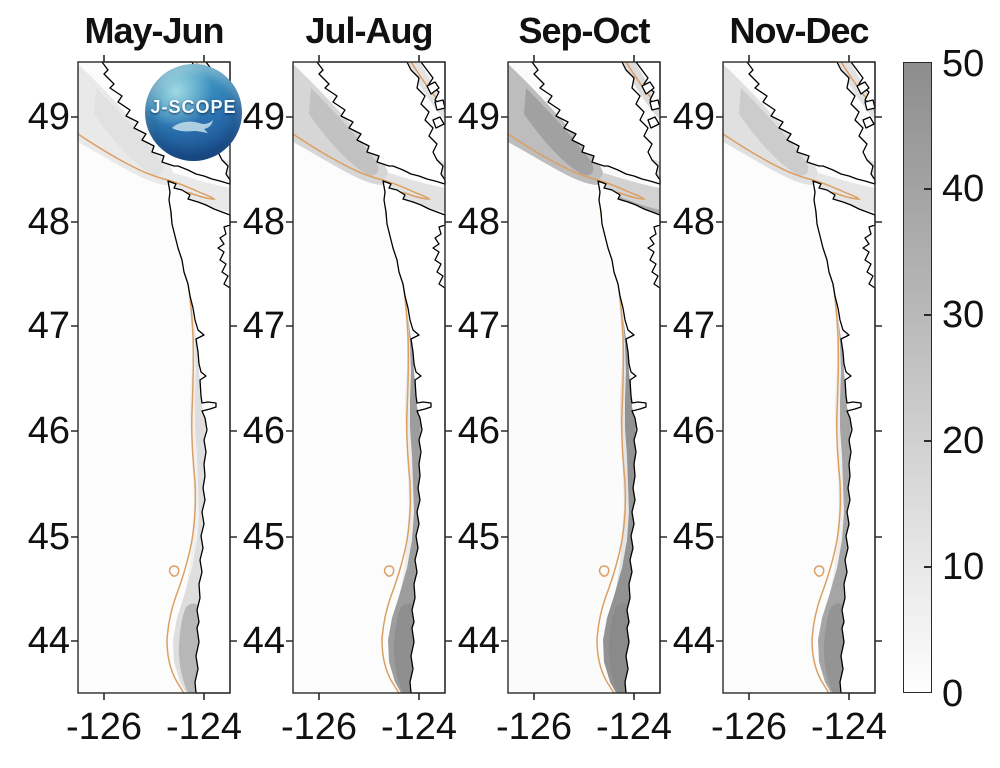 This screenshot has height=768, width=1000. Describe the element at coordinates (369, 30) in the screenshot. I see `panel-title-julaug: Jul-Aug` at that location.